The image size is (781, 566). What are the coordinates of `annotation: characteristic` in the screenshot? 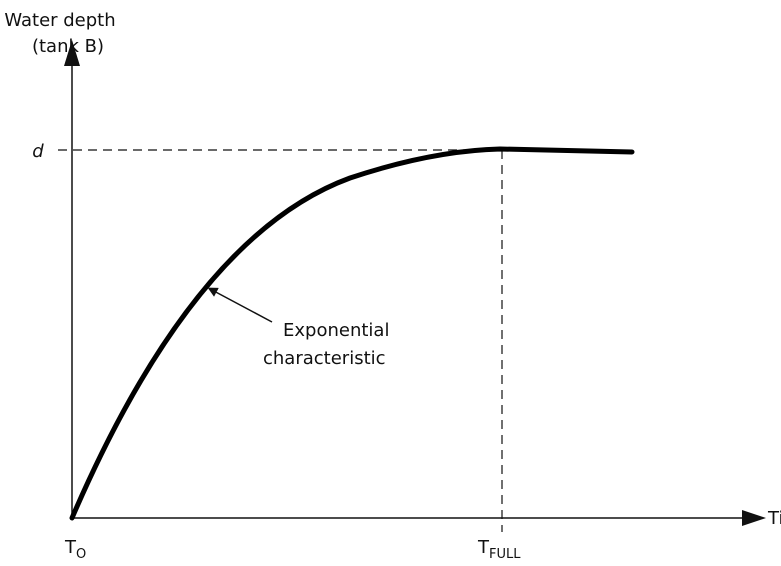 It's located at (324, 358).